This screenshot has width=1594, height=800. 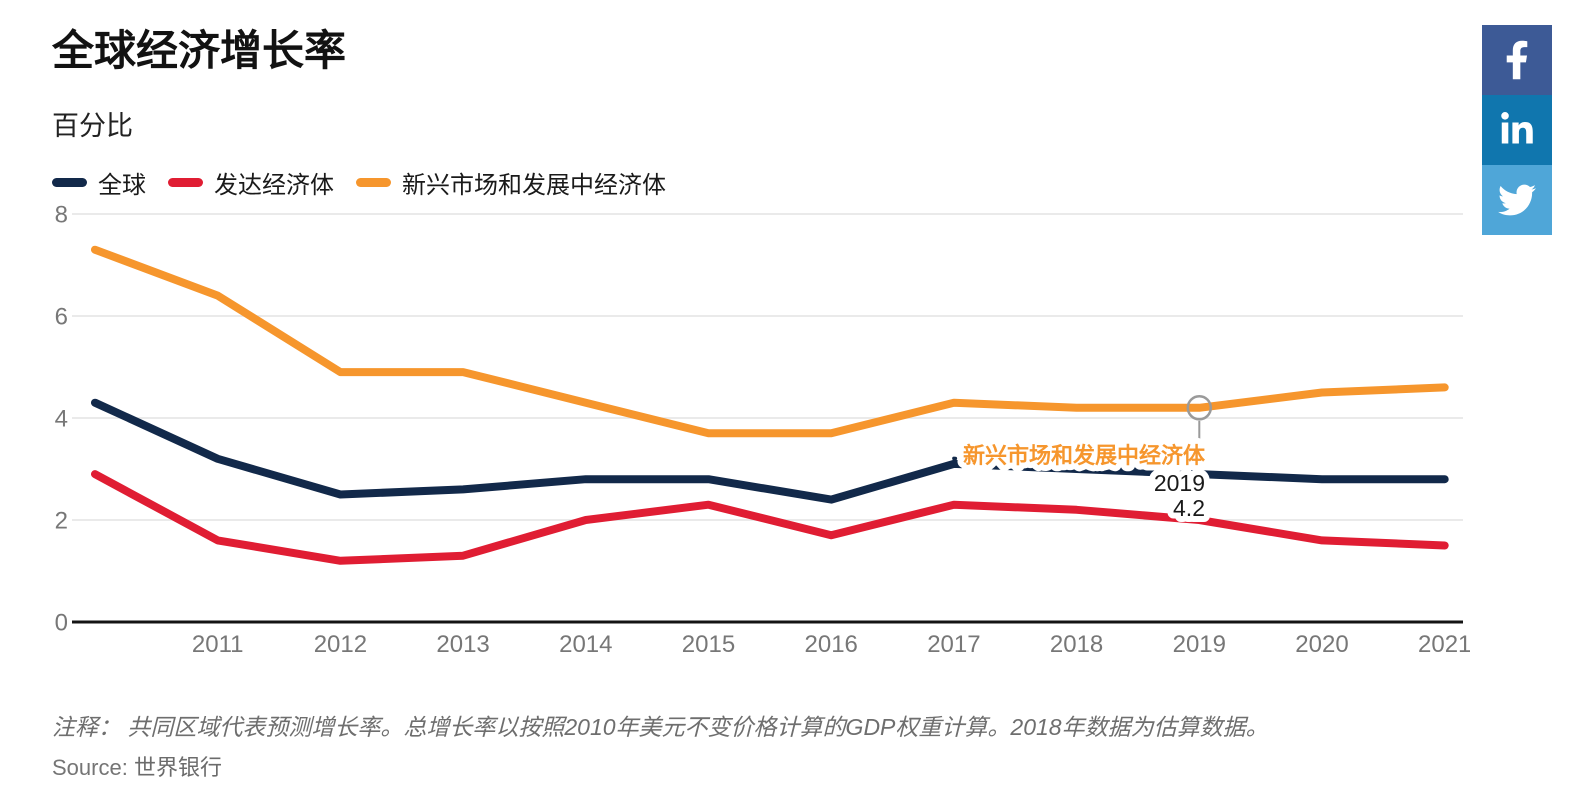 What do you see at coordinates (340, 644) in the screenshot?
I see `x-tick-label: 2012` at bounding box center [340, 644].